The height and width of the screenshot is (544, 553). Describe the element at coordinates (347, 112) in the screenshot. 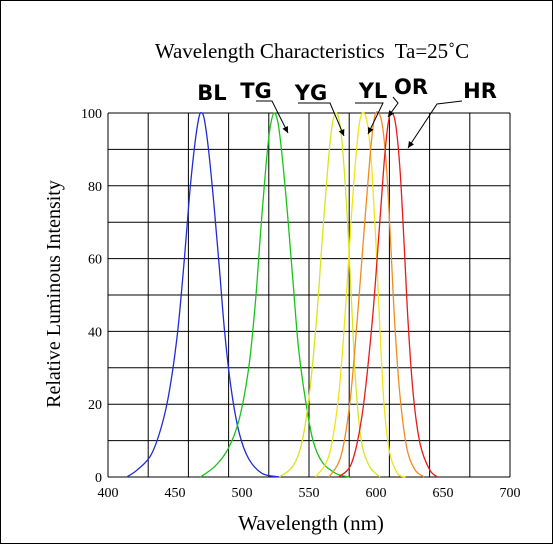

I see `series-labels: BL TG YG YL OR HR` at that location.